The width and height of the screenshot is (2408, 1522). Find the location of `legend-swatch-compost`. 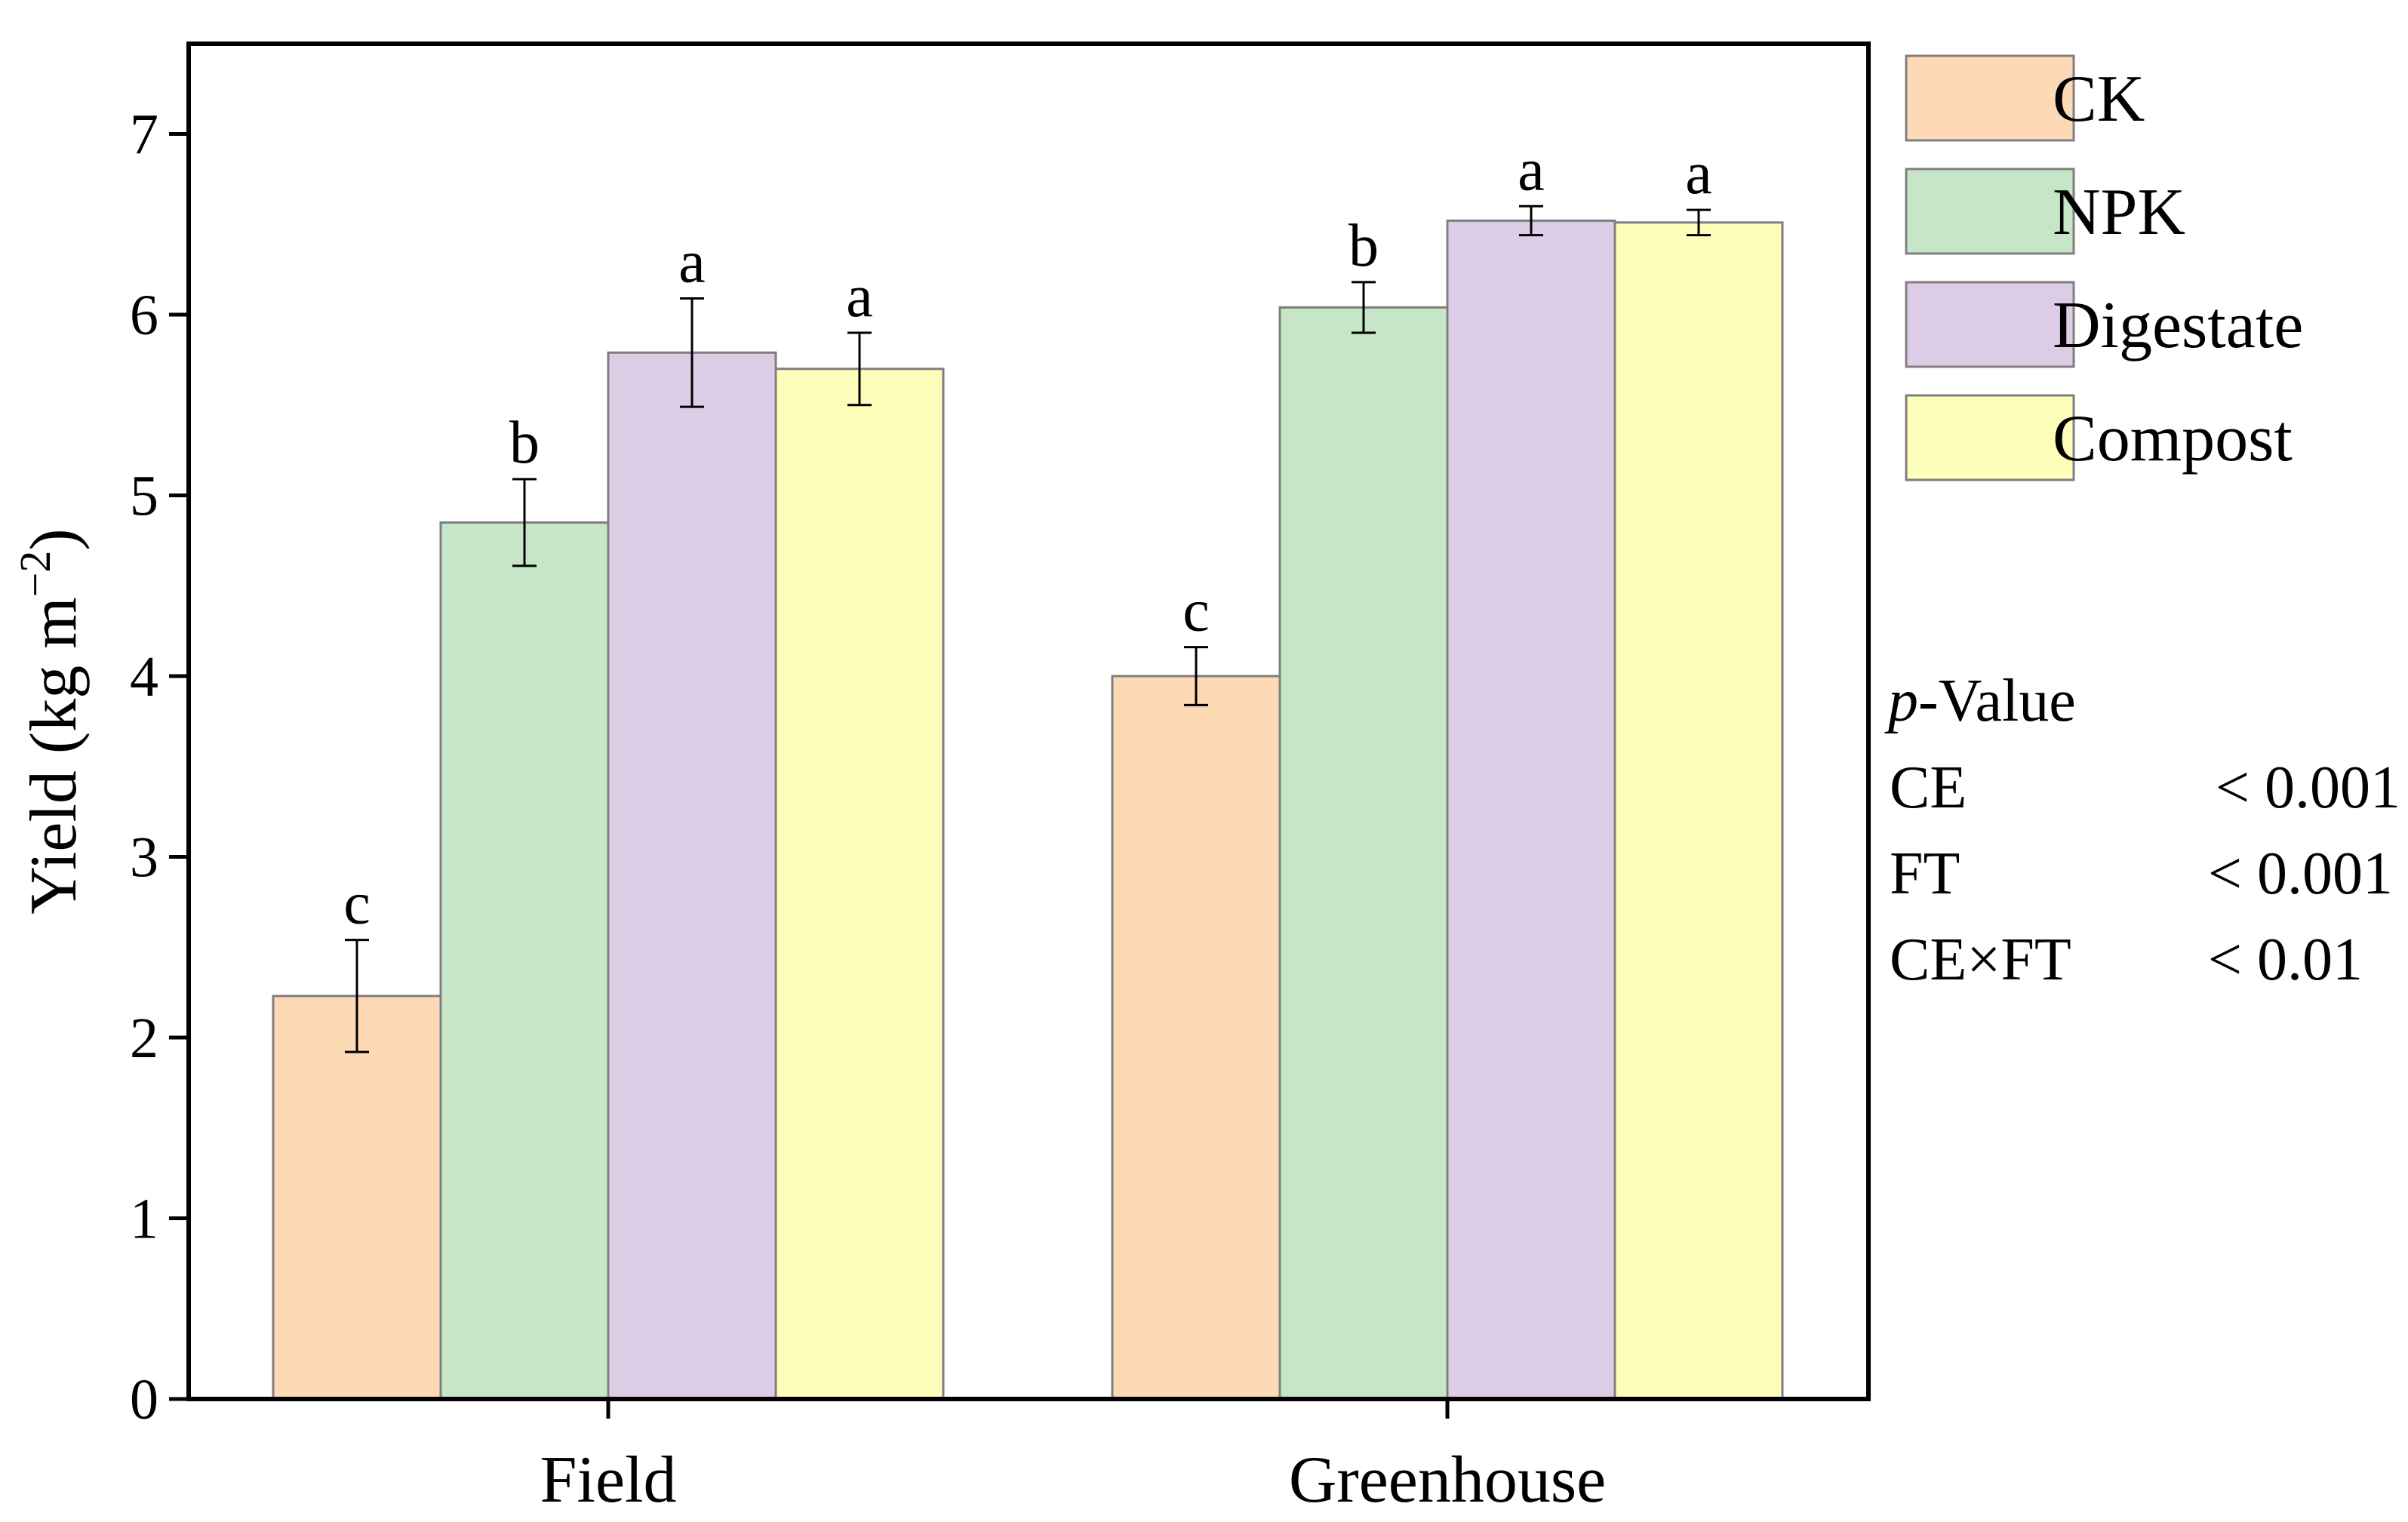

legend-swatch-compost is located at coordinates (1990, 437).